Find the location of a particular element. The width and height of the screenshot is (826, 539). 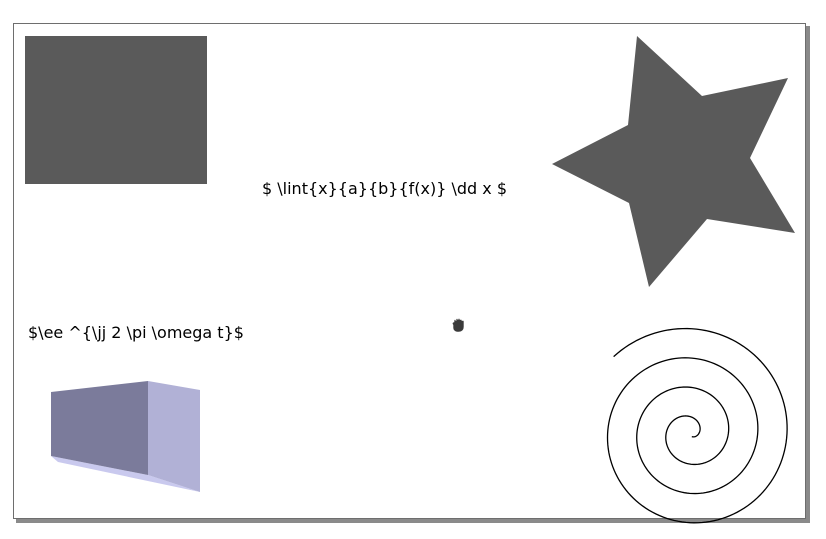

spiral-shape is located at coordinates (697, 425).